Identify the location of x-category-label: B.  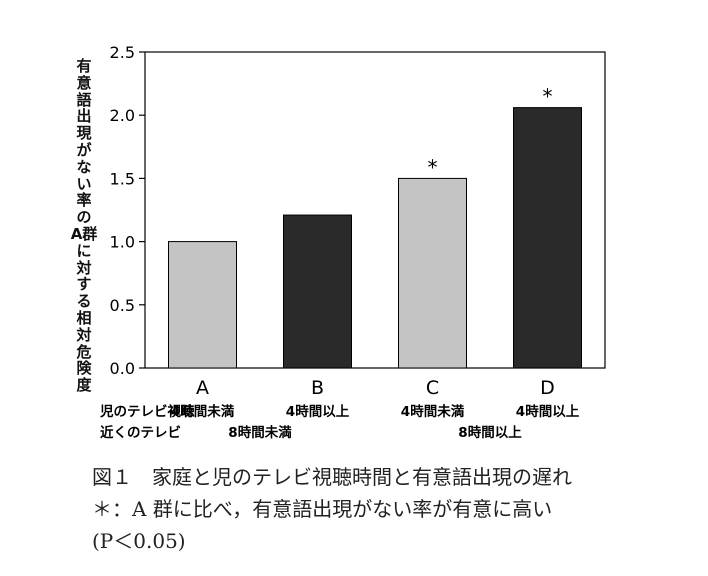
(317, 388).